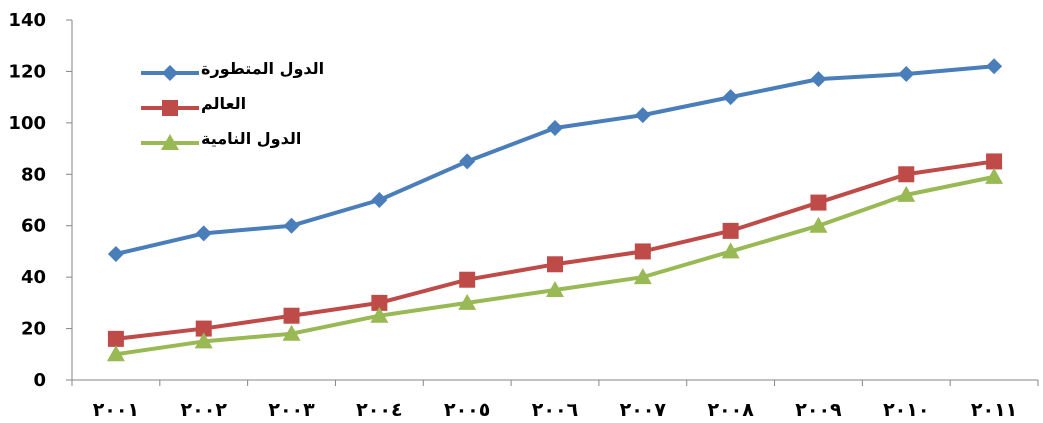  I want to click on x-tick-label: ٢٠٠٥, so click(467, 410).